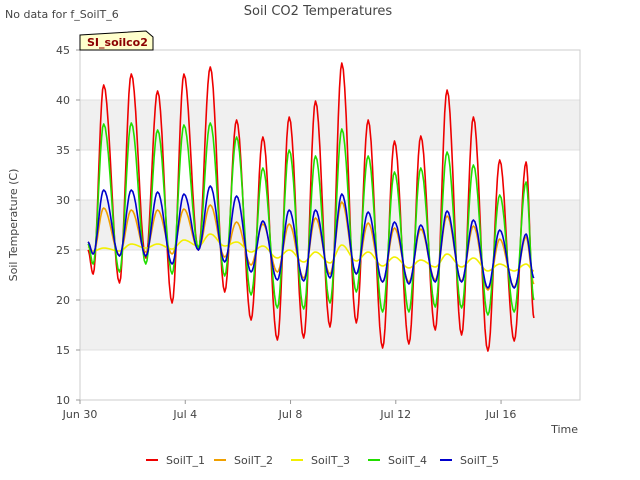 The height and width of the screenshot is (480, 640). Describe the element at coordinates (63, 200) in the screenshot. I see `y-tick-label: 30` at that location.